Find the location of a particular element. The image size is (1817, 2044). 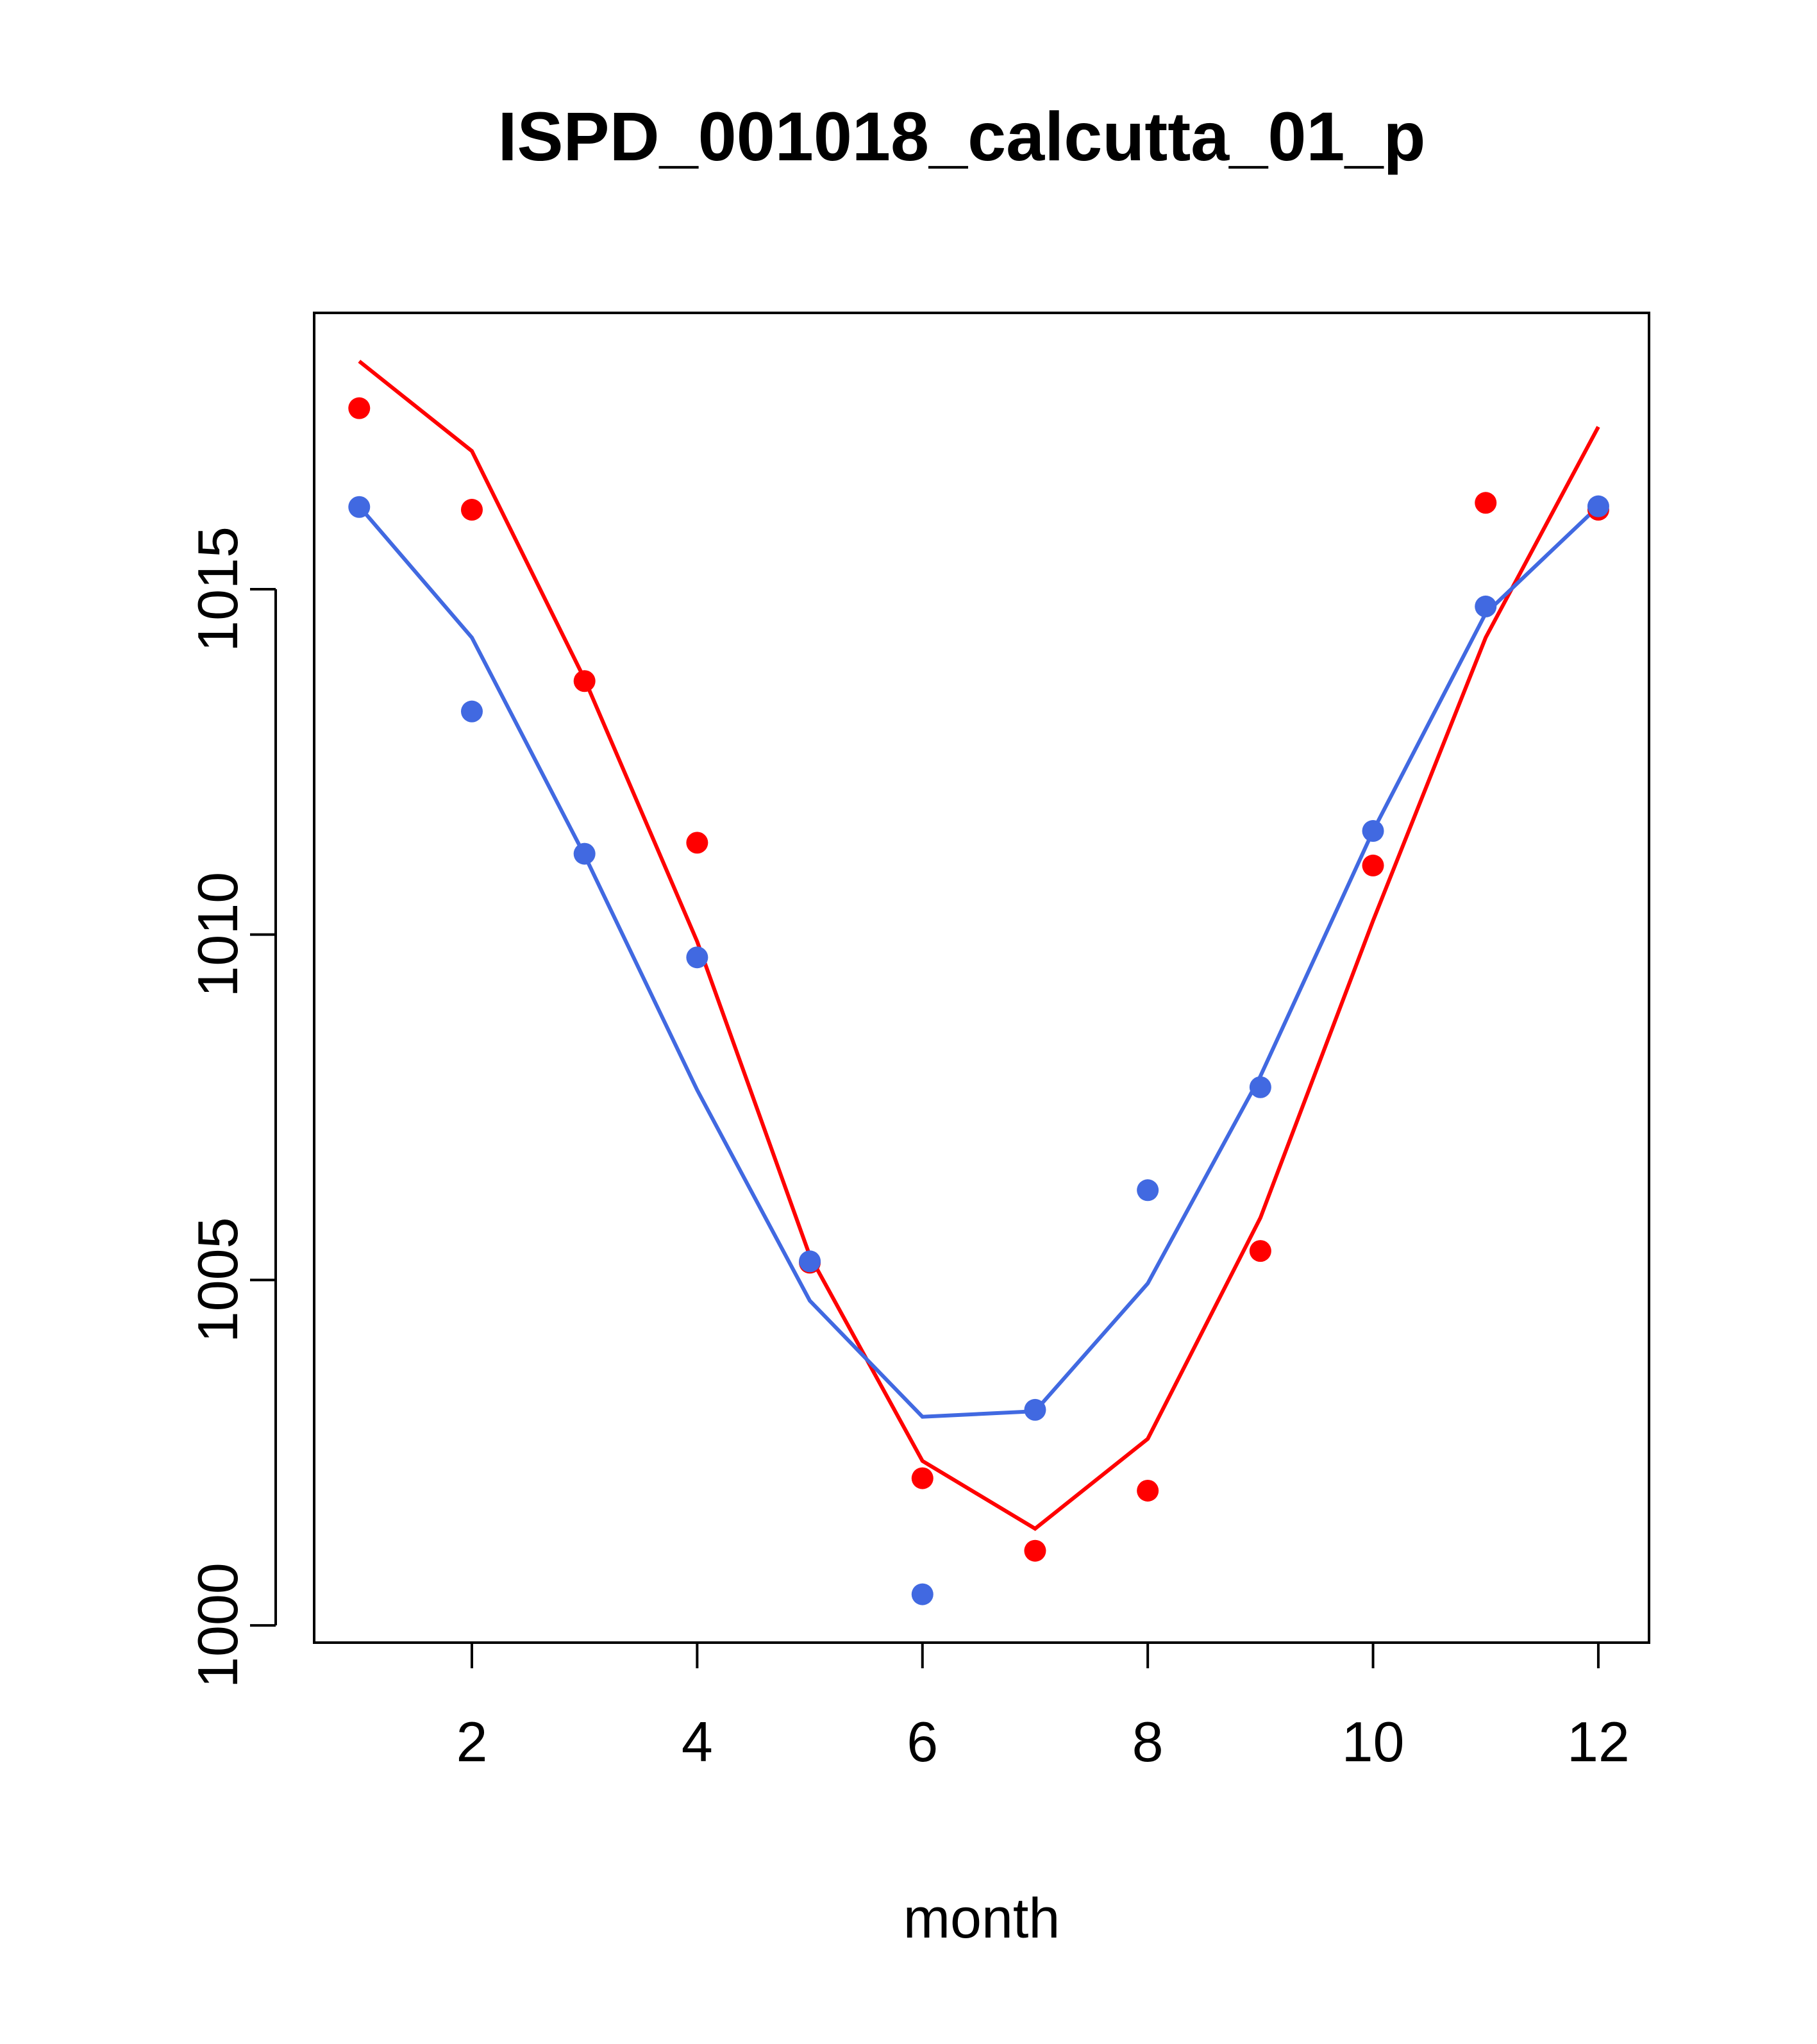

y-tick-label: 1000 is located at coordinates (217, 1625).